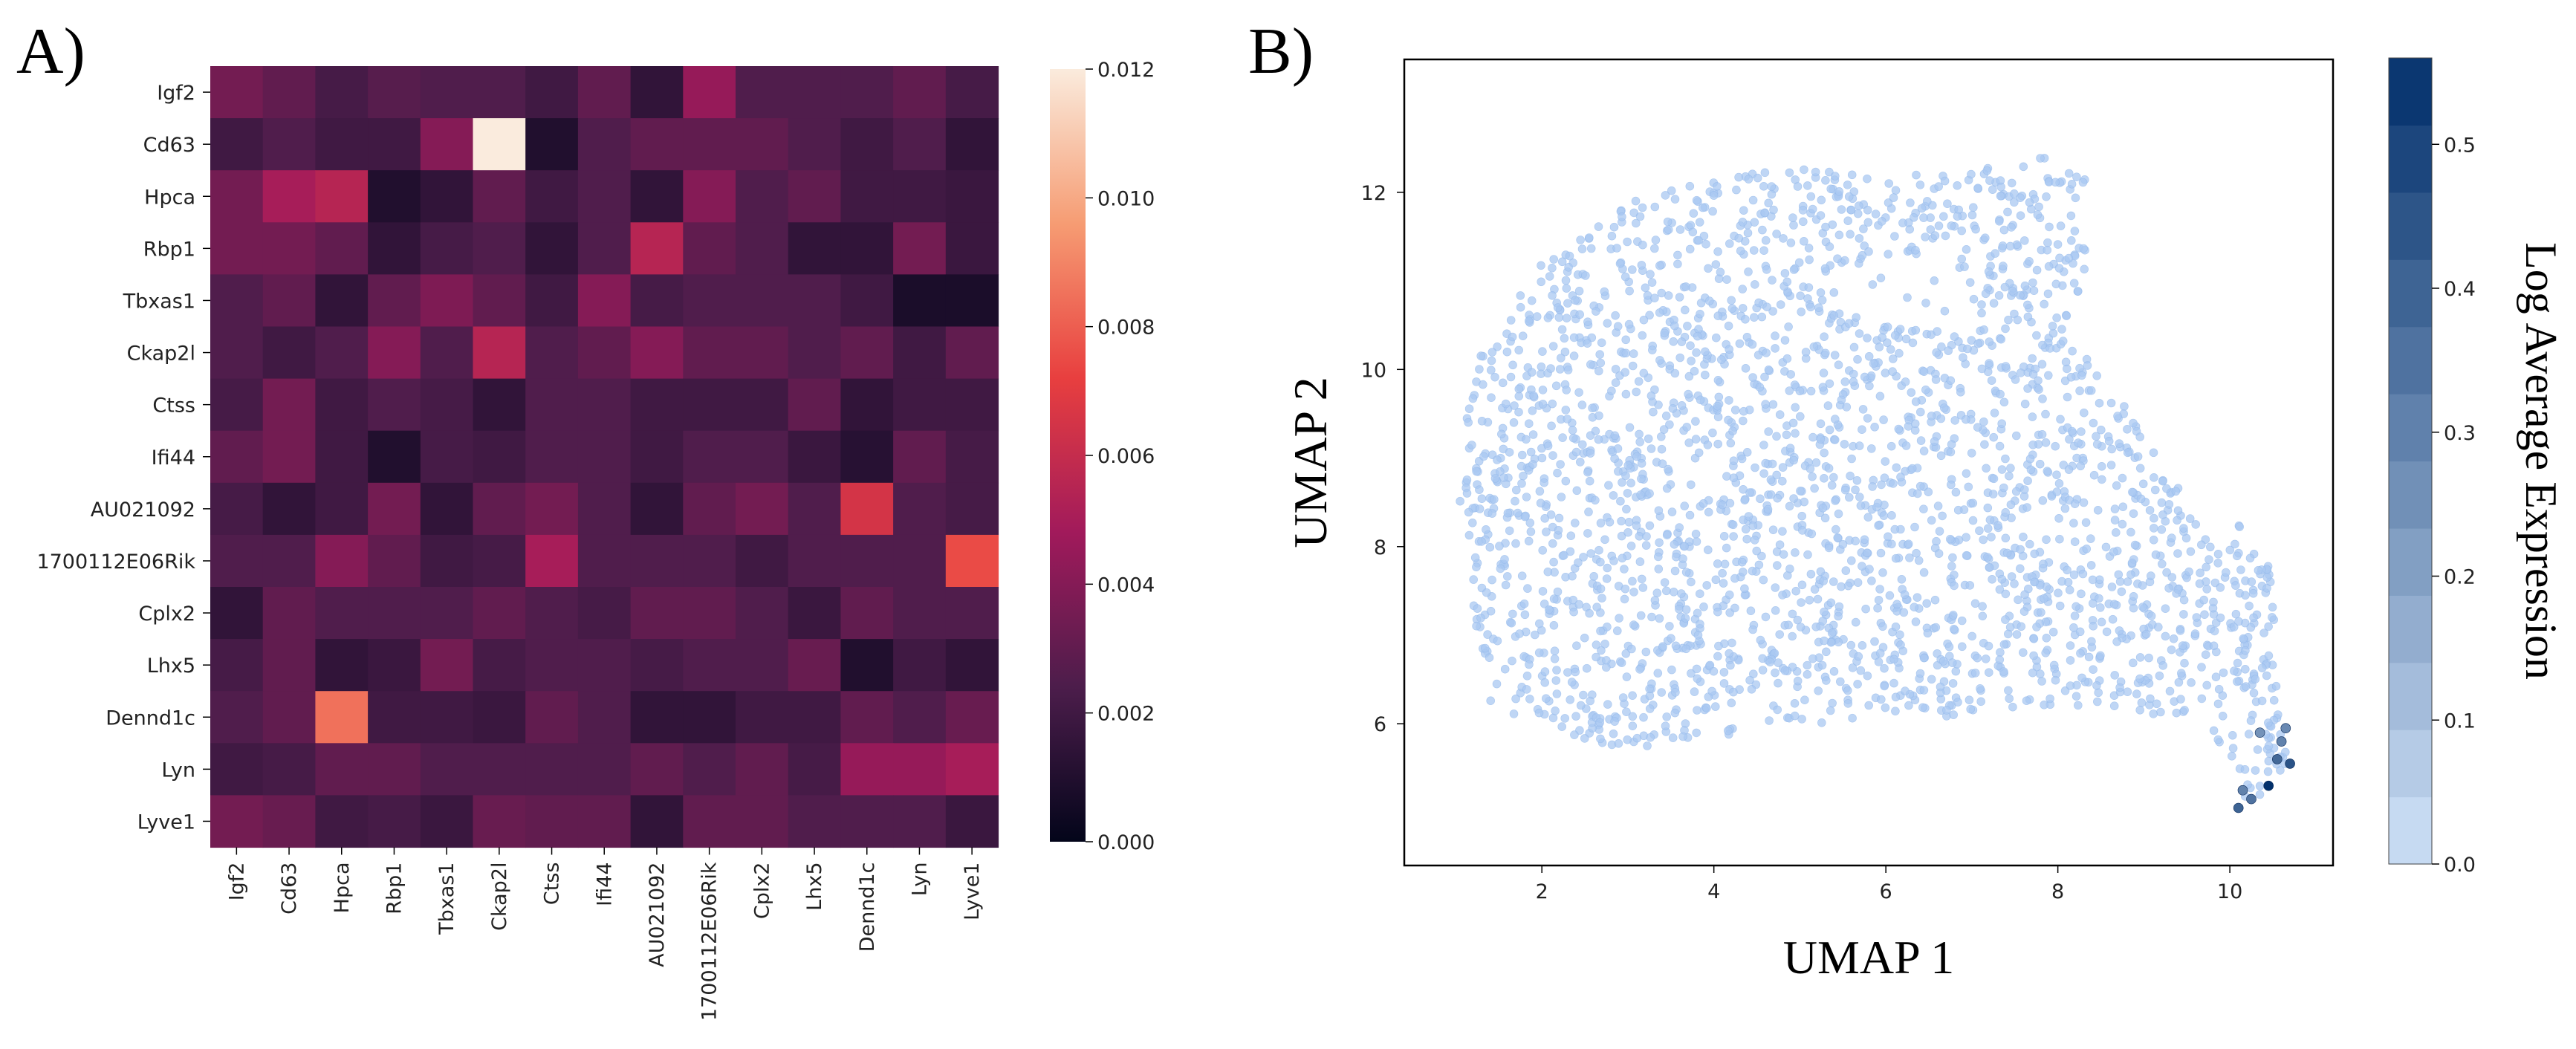 The height and width of the screenshot is (1049, 2576). Describe the element at coordinates (159, 301) in the screenshot. I see `y-tick-label: Tbxas1` at that location.